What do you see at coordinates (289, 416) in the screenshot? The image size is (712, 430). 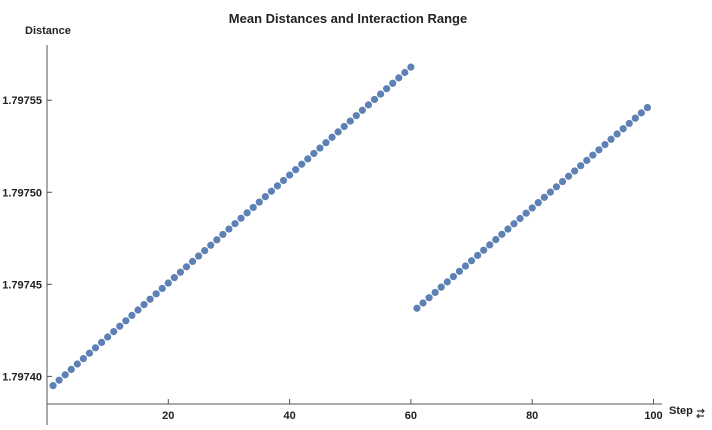 I see `x-tick-label: 40` at bounding box center [289, 416].